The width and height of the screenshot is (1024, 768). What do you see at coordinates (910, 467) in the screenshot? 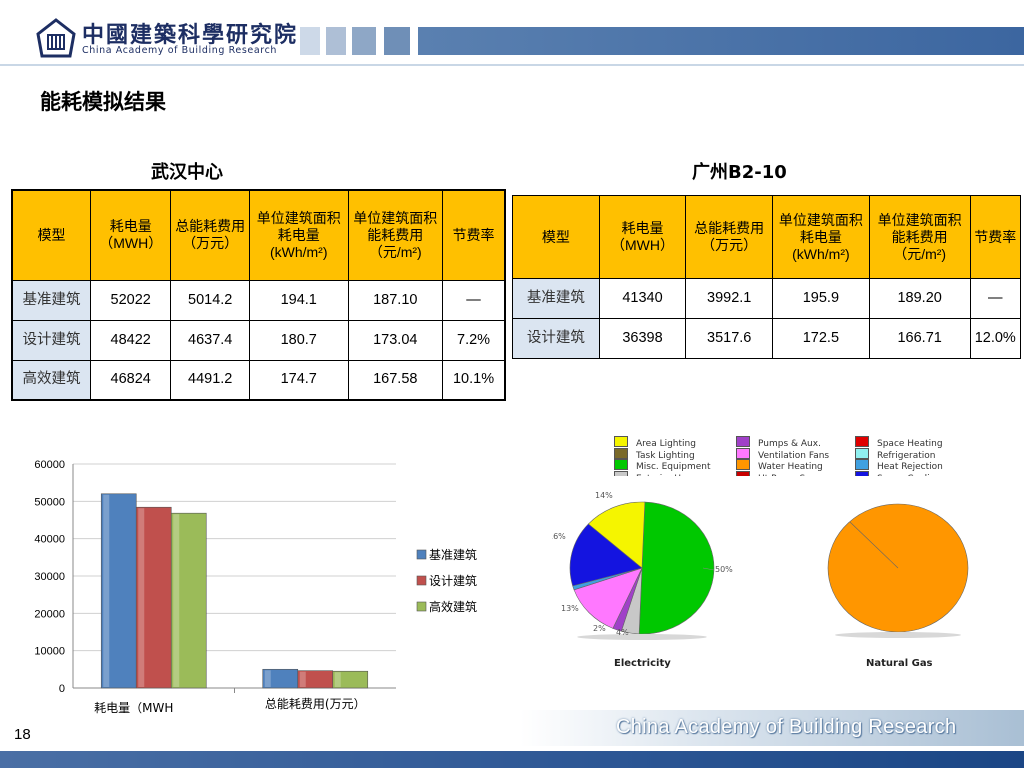
I see `legend-label: Heat Rejection` at bounding box center [910, 467].